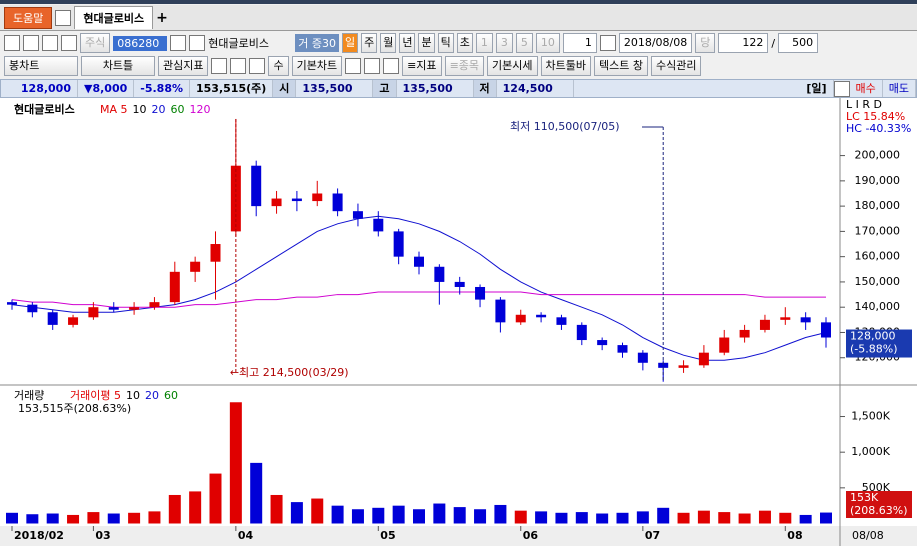  What do you see at coordinates (743, 43) in the screenshot?
I see `view-count: 122` at bounding box center [743, 43].